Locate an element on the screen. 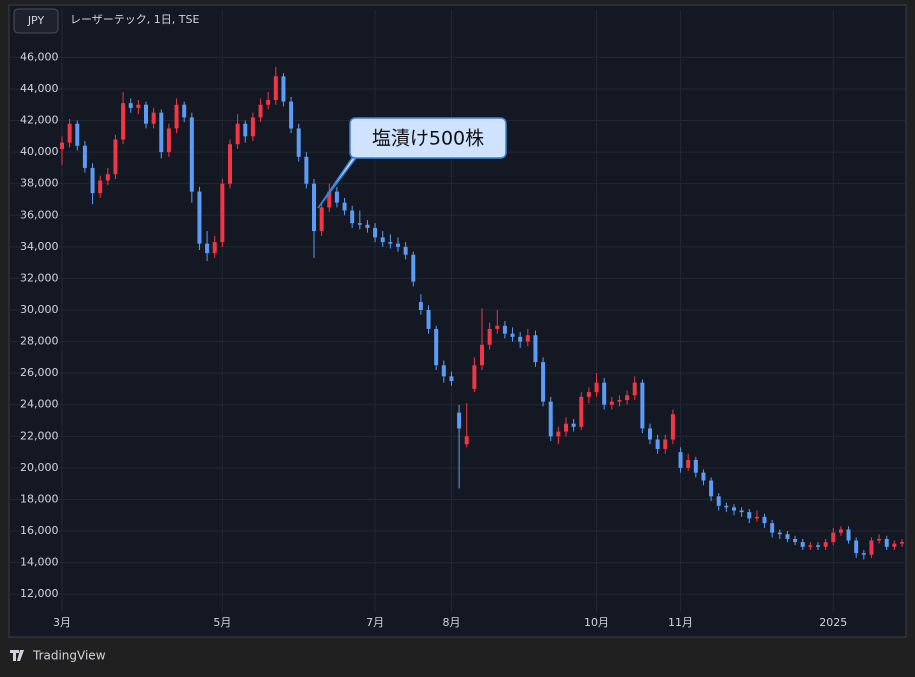  callout is located at coordinates (412, 163).